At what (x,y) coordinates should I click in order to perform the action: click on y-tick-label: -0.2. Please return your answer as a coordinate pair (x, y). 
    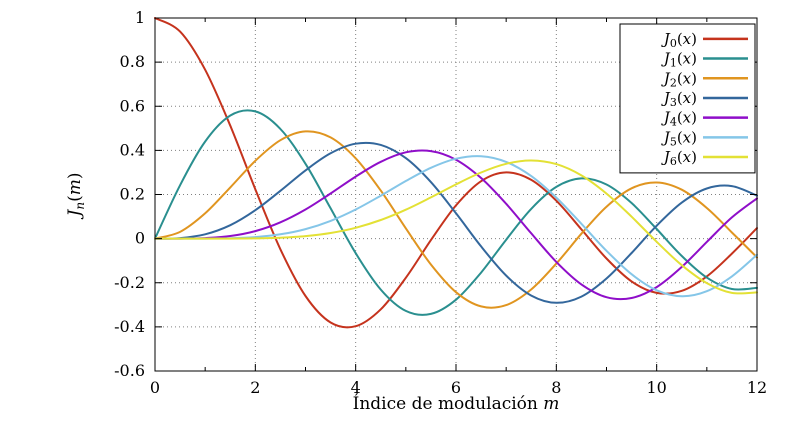
    Looking at the image, I should click on (129, 282).